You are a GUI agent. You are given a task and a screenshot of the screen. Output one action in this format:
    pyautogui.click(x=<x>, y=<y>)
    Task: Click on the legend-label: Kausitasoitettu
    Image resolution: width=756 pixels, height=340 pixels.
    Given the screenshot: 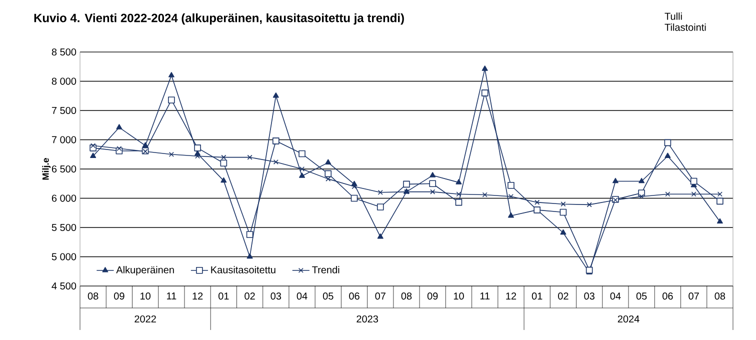 What is the action you would take?
    pyautogui.click(x=243, y=270)
    